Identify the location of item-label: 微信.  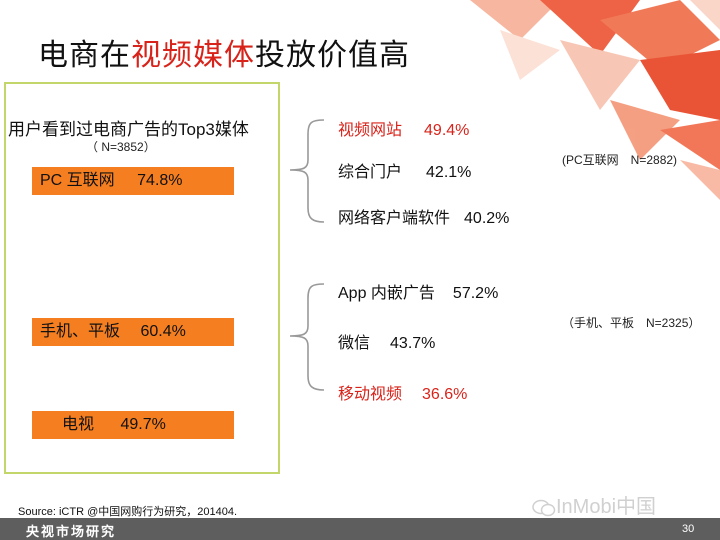
(354, 343).